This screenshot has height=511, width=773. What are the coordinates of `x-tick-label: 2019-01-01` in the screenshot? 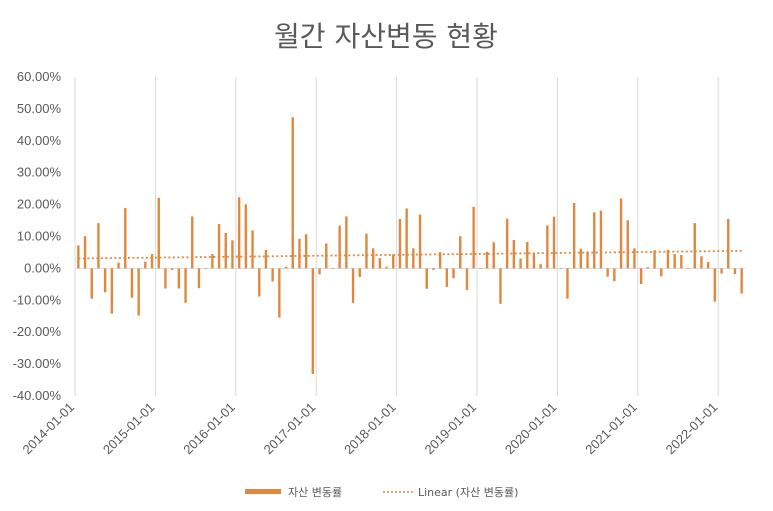 It's located at (450, 429).